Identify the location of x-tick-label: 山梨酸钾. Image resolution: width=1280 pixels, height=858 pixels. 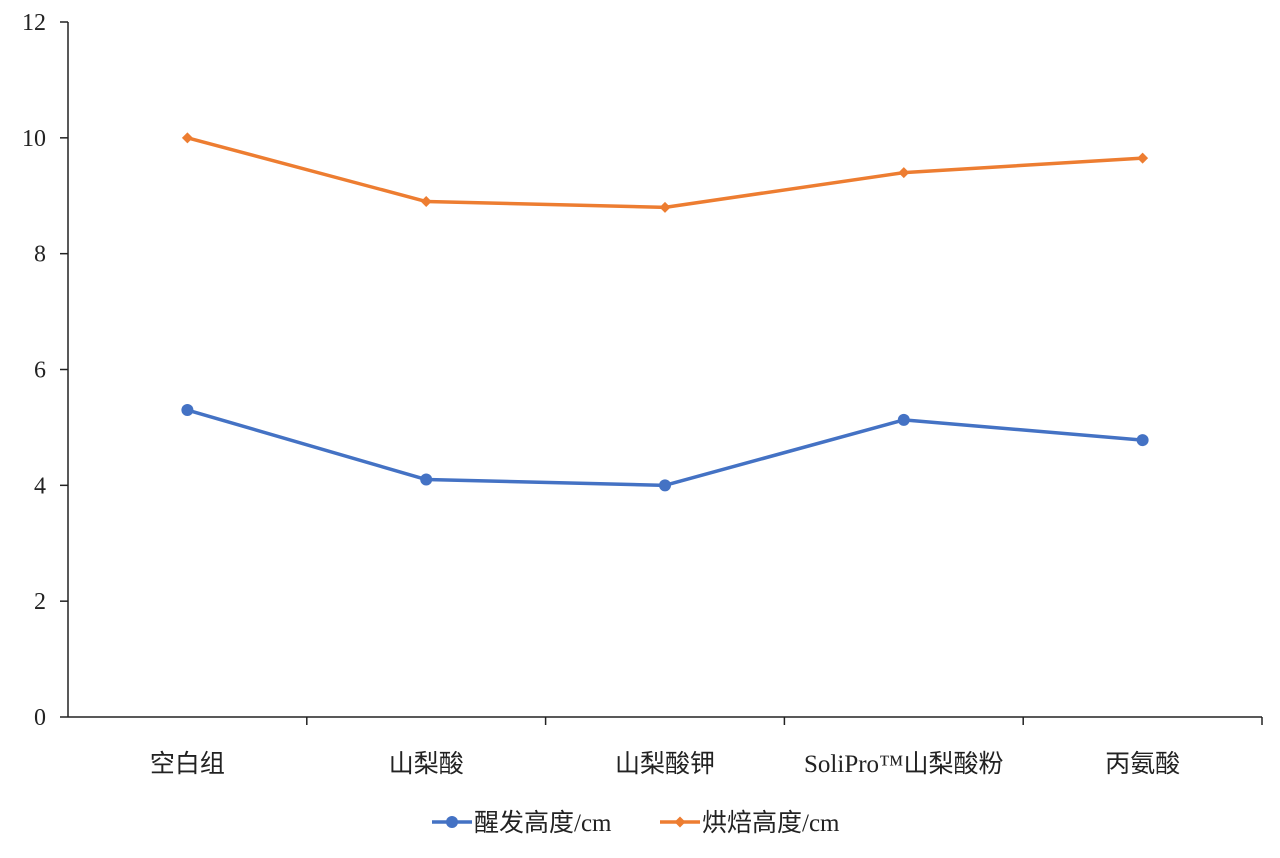
(665, 764).